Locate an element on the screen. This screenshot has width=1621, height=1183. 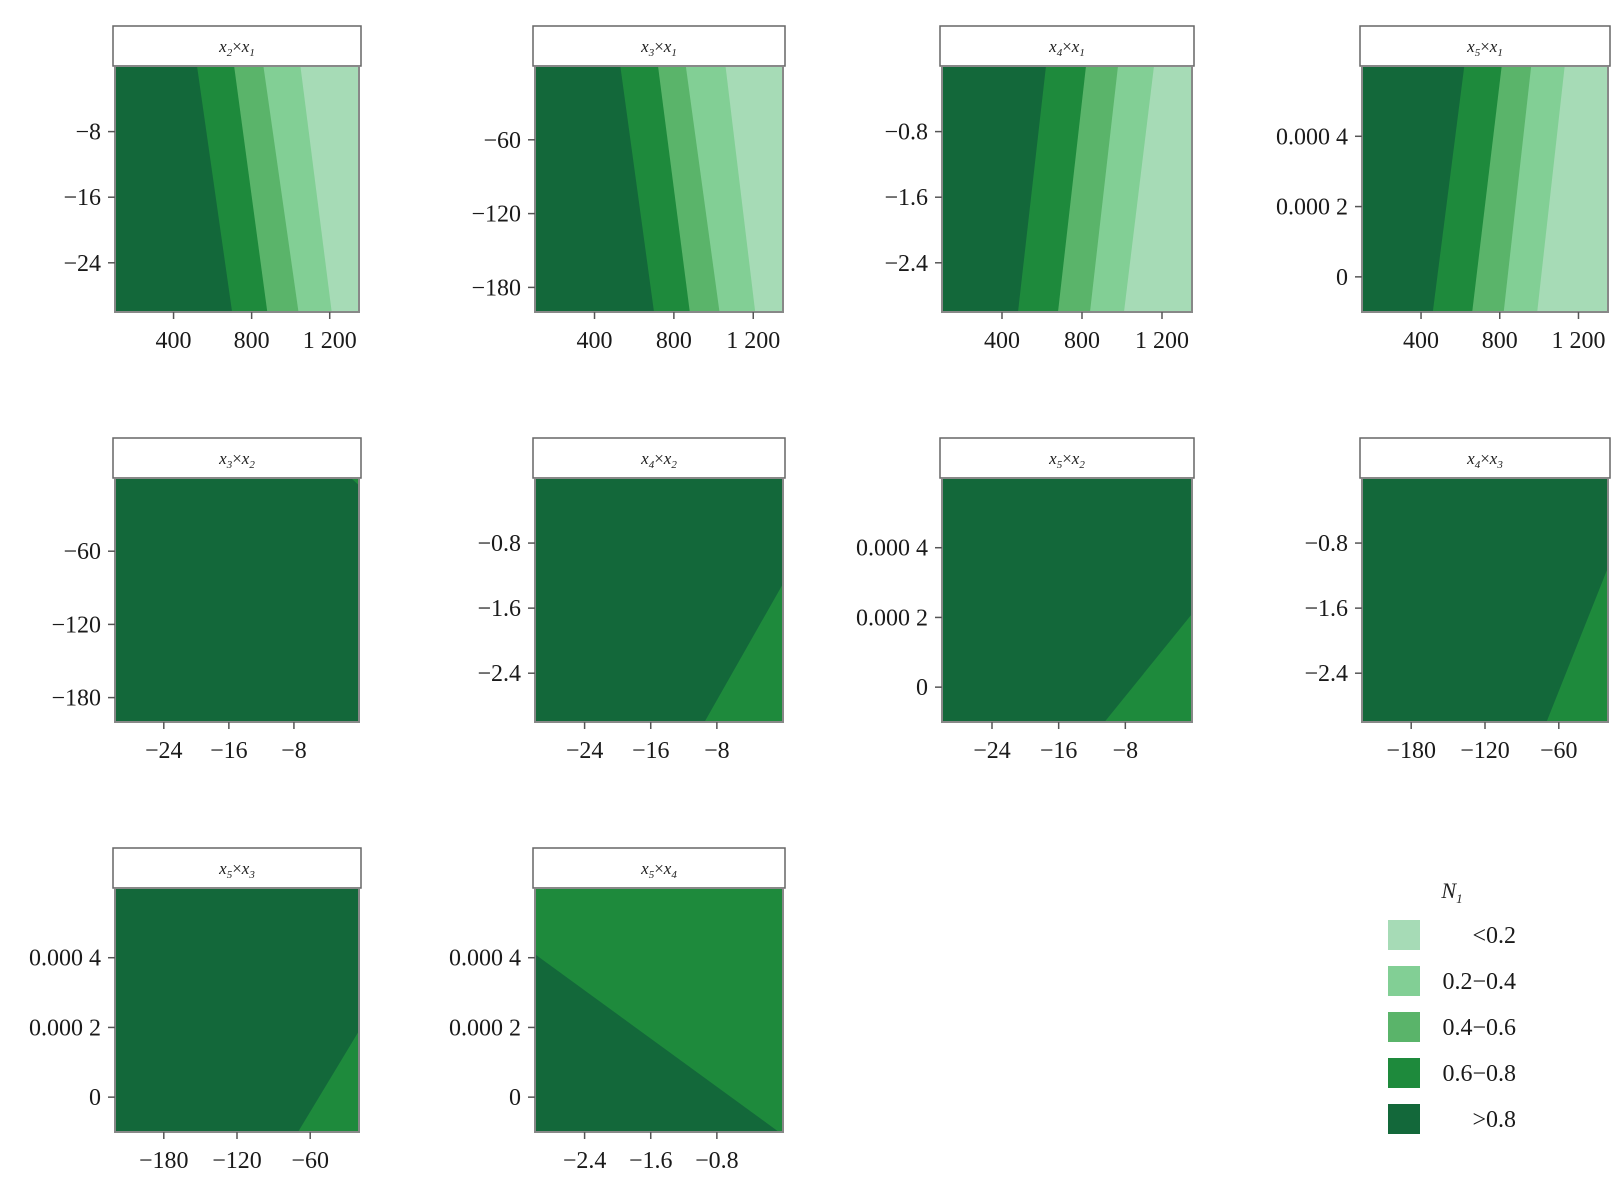
panel-5-3: x5×x3 −180 −120 −60 0.000 4 0.000 2 0 is located at coordinates (195, 1010).